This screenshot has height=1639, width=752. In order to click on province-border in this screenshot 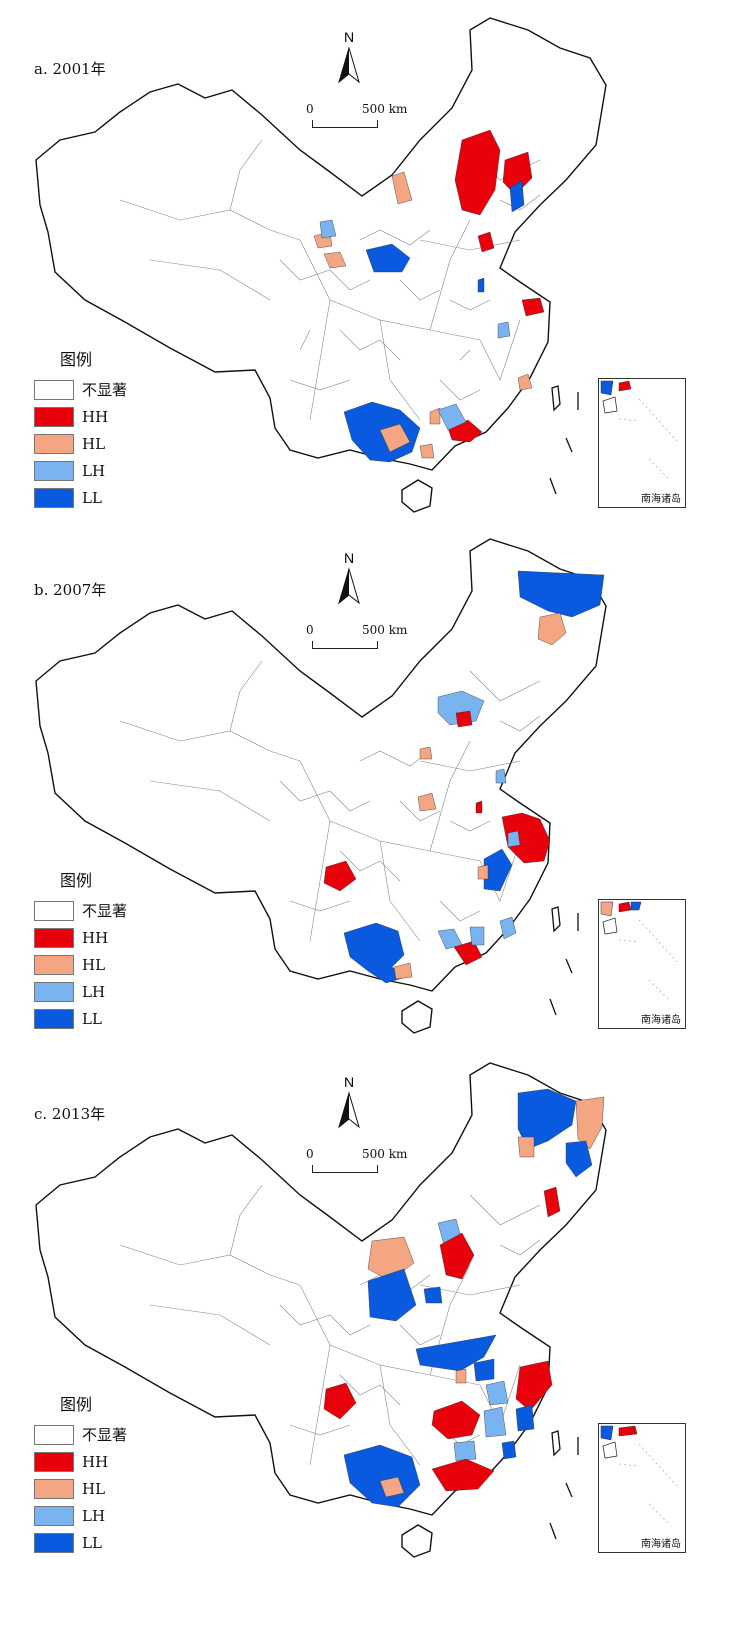, I will do `click(330, 801)`.